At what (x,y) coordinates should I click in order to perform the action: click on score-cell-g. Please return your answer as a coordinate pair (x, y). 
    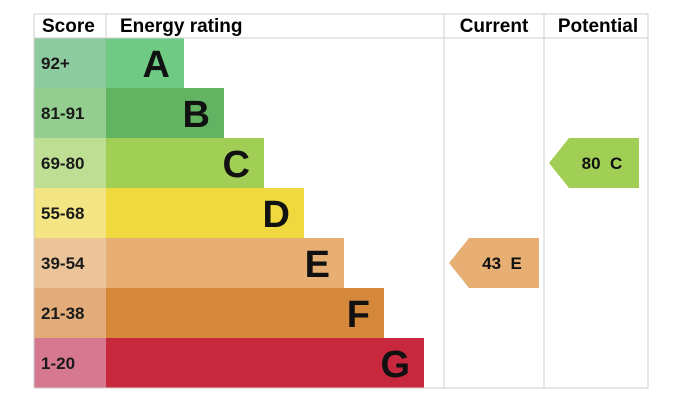
    Looking at the image, I should click on (70, 363).